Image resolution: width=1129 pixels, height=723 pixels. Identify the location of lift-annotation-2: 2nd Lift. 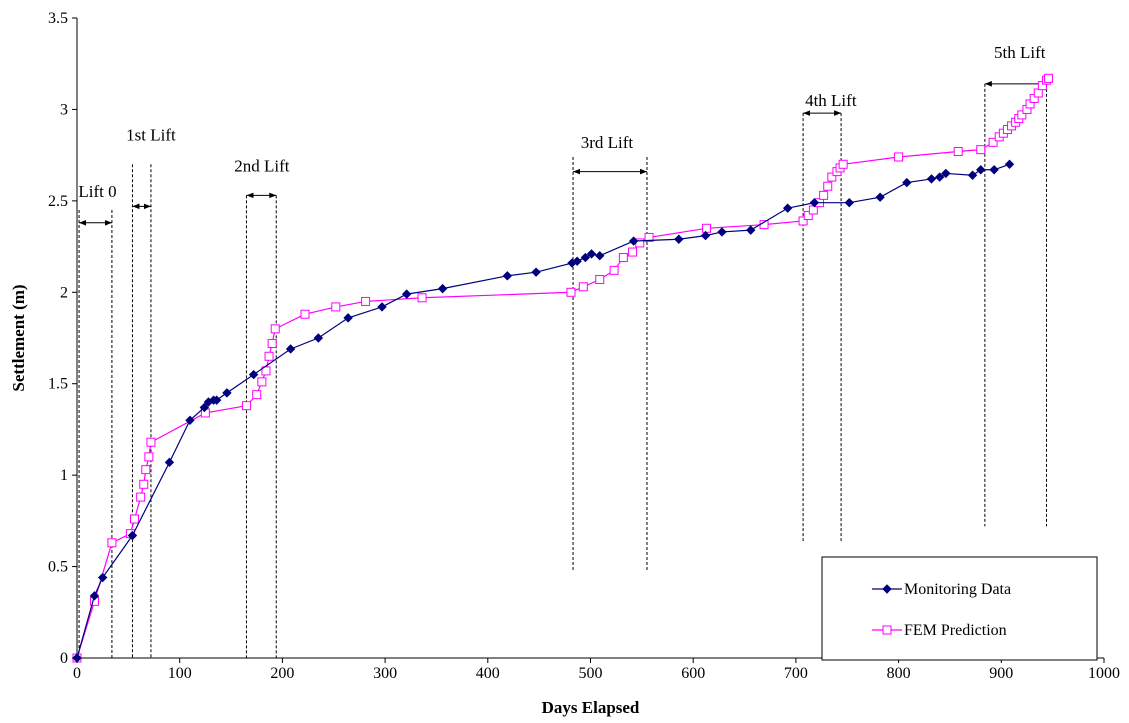
(262, 407).